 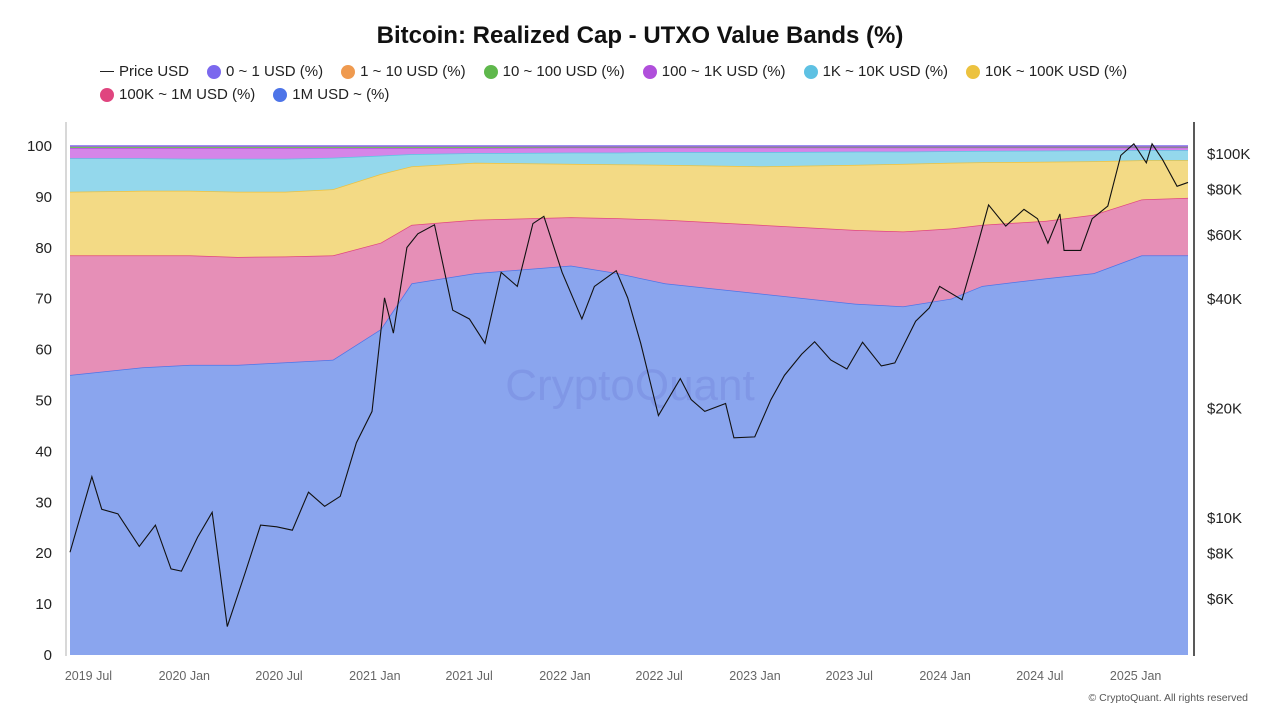 I want to click on right-tick-label: $80K, so click(x=1224, y=189).